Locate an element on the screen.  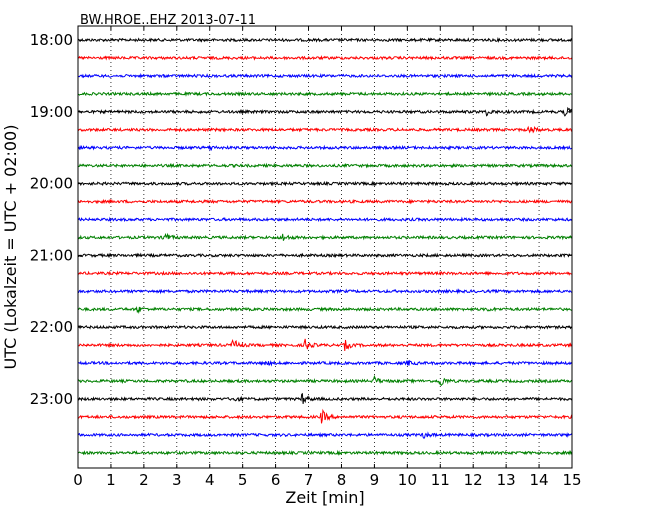
x-tick-label: 15 is located at coordinates (571, 480).